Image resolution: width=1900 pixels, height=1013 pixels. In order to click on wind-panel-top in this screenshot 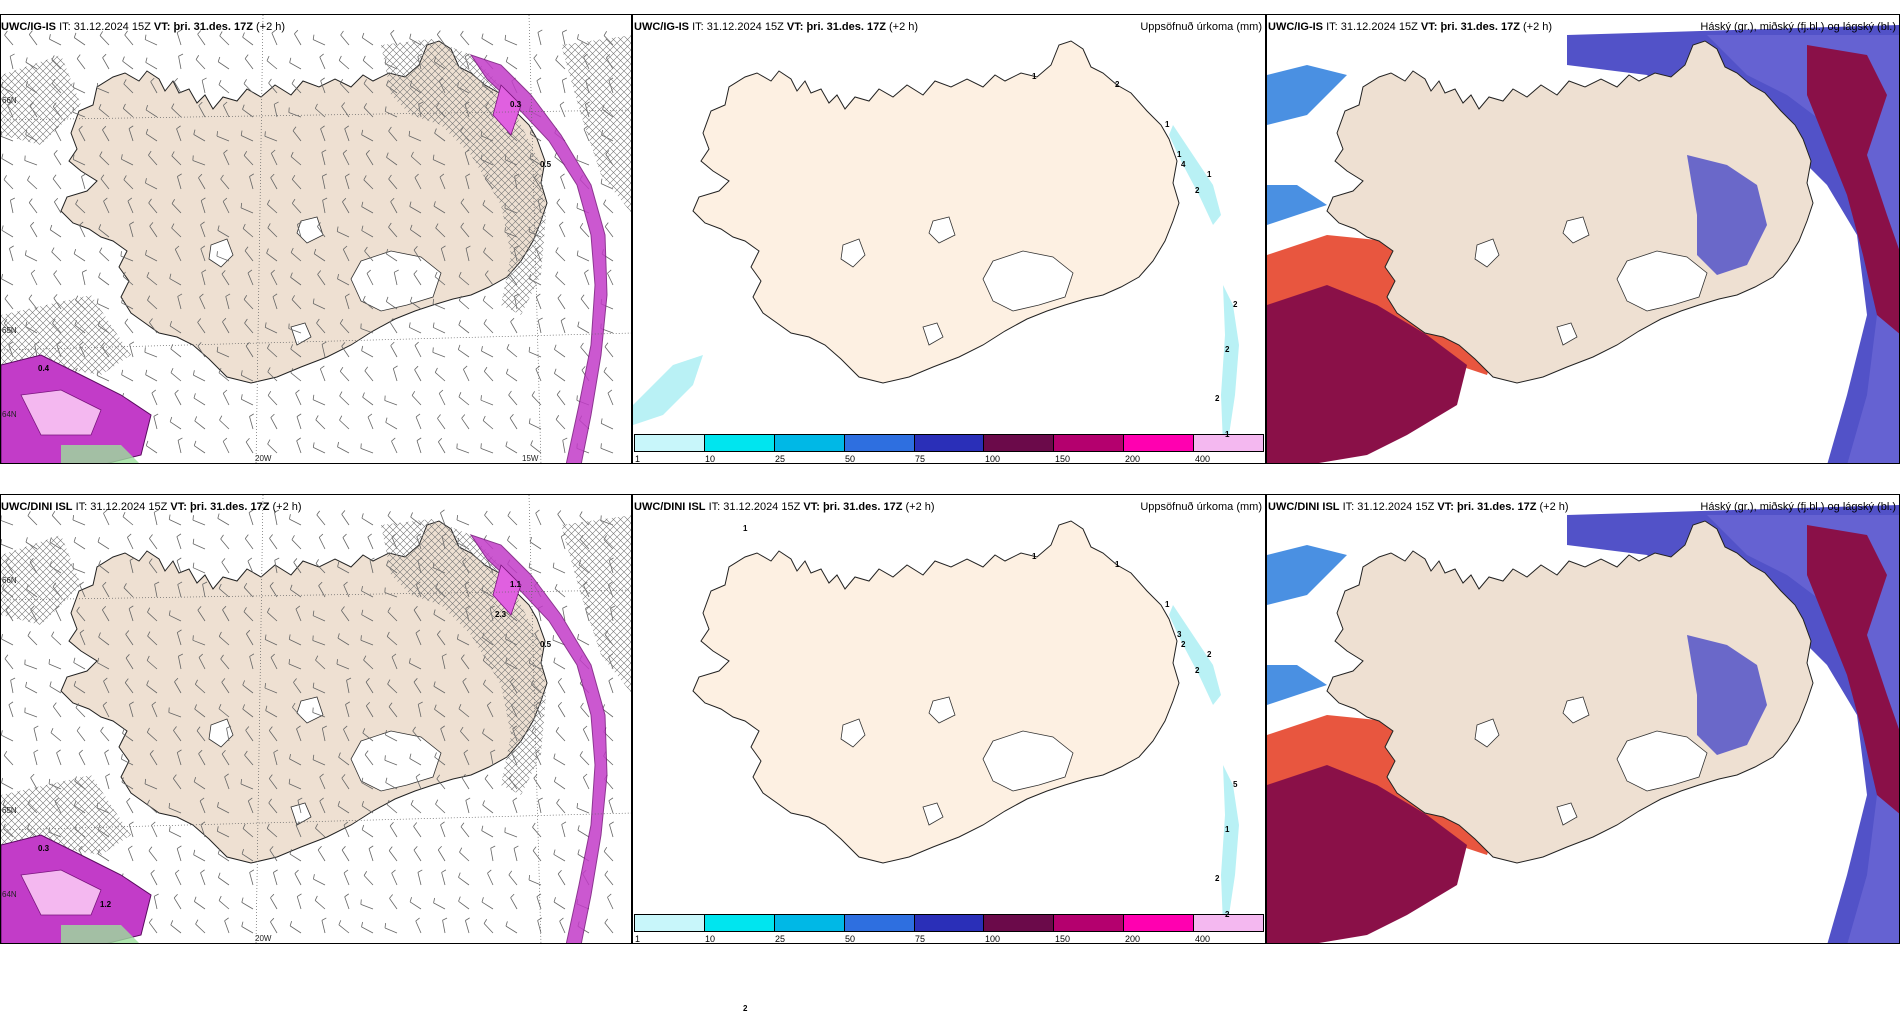, I will do `click(316, 239)`.